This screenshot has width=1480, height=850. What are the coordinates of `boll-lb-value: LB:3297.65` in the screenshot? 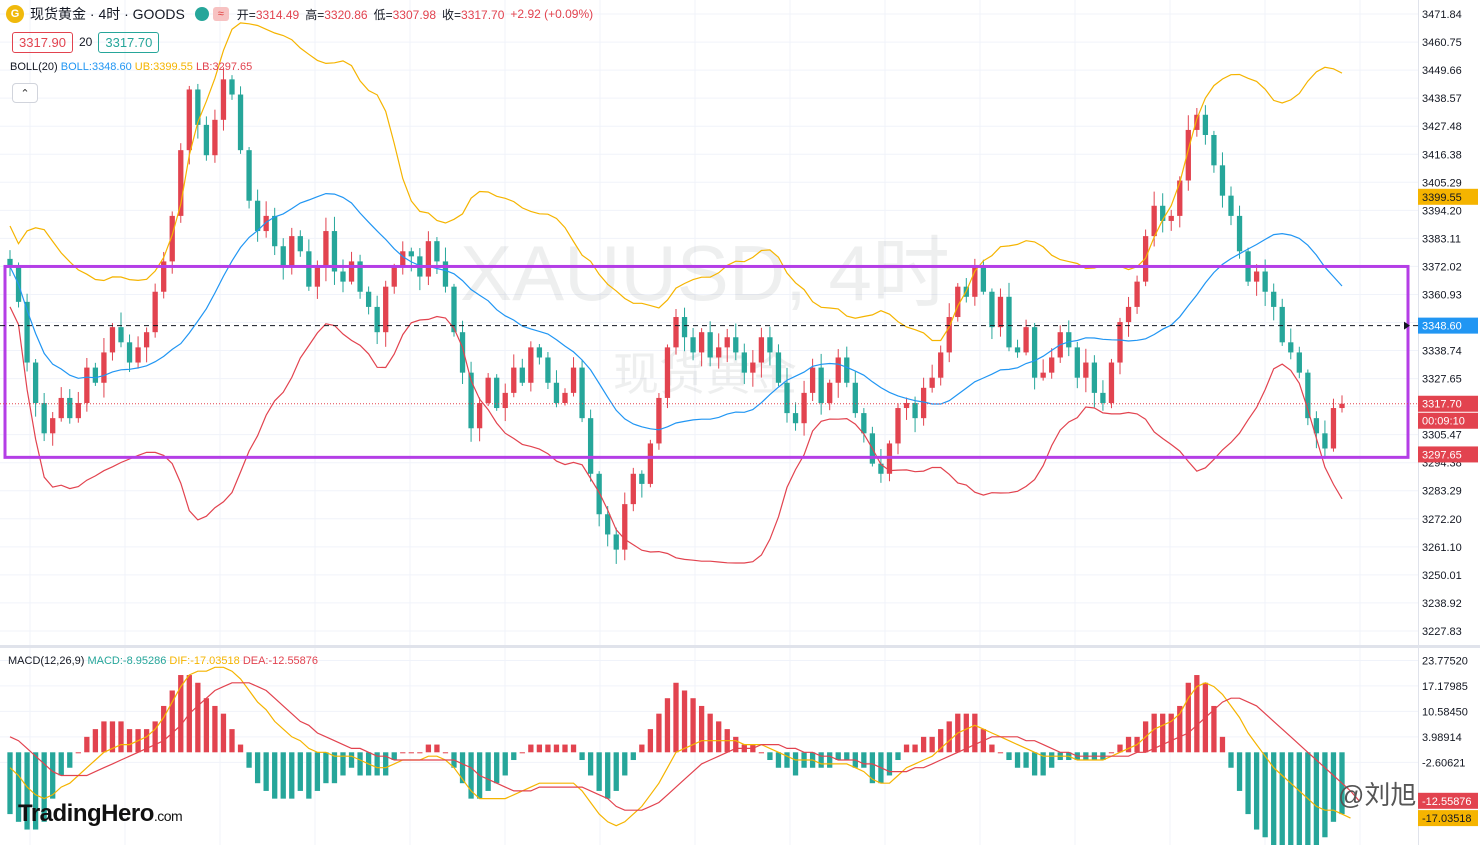 It's located at (224, 67).